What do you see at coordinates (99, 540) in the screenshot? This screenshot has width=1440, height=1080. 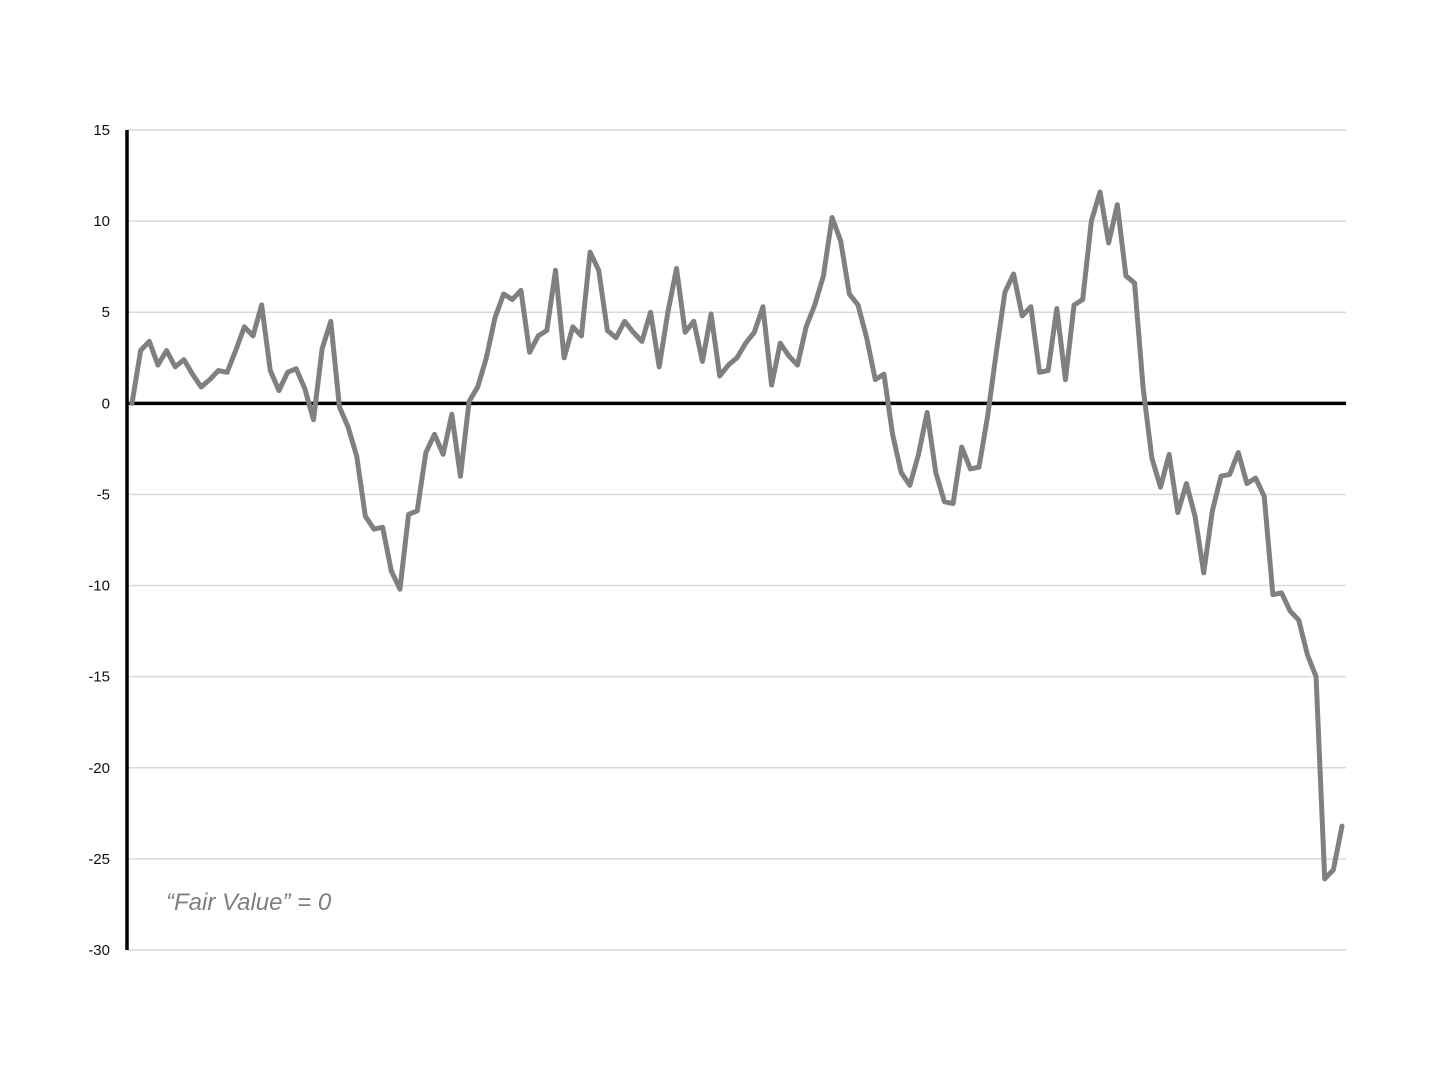 I see `y-axis-tick-labels: 15 10 5 0 -5 -10 -15 -20 -25 -30` at bounding box center [99, 540].